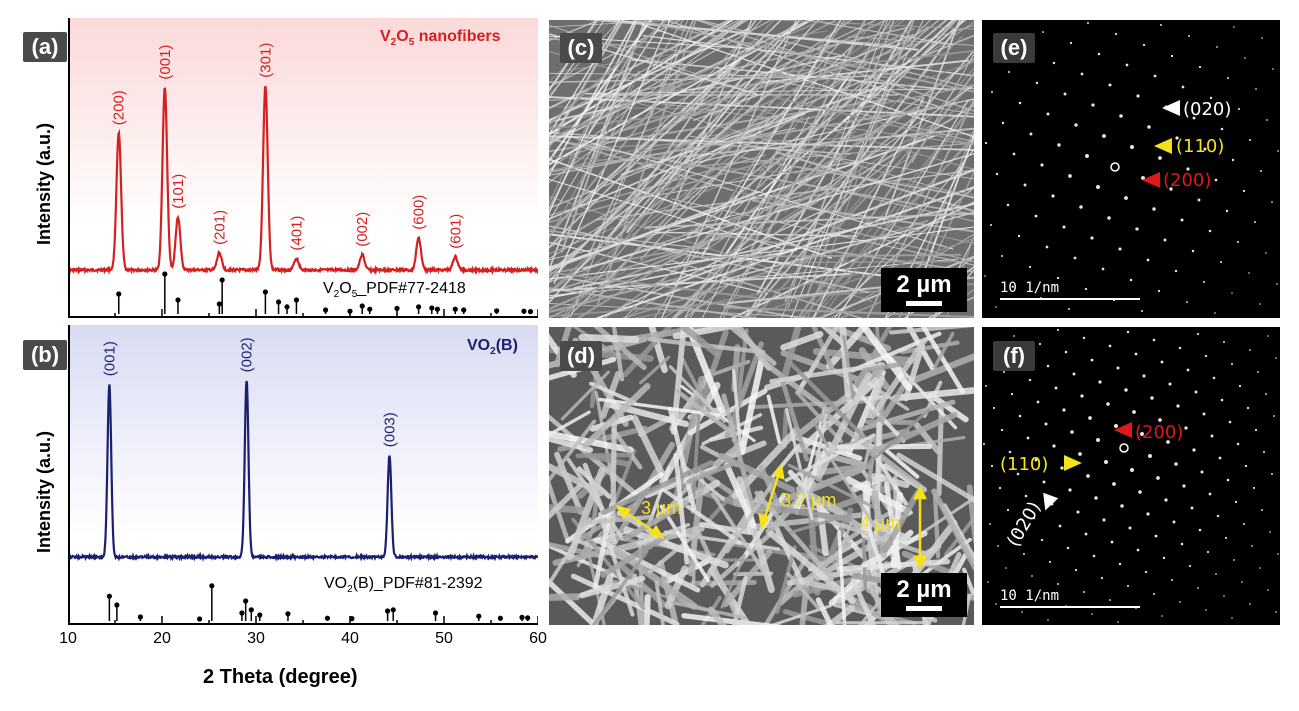  What do you see at coordinates (1171, 108) in the screenshot?
I see `arrow-020-e` at bounding box center [1171, 108].